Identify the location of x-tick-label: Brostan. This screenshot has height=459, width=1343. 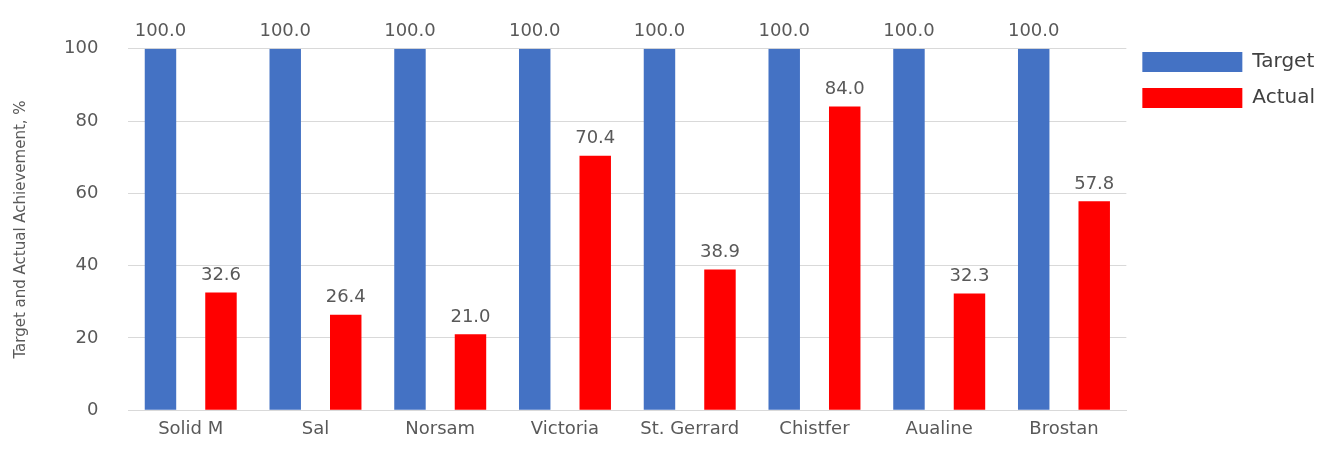
(1064, 427).